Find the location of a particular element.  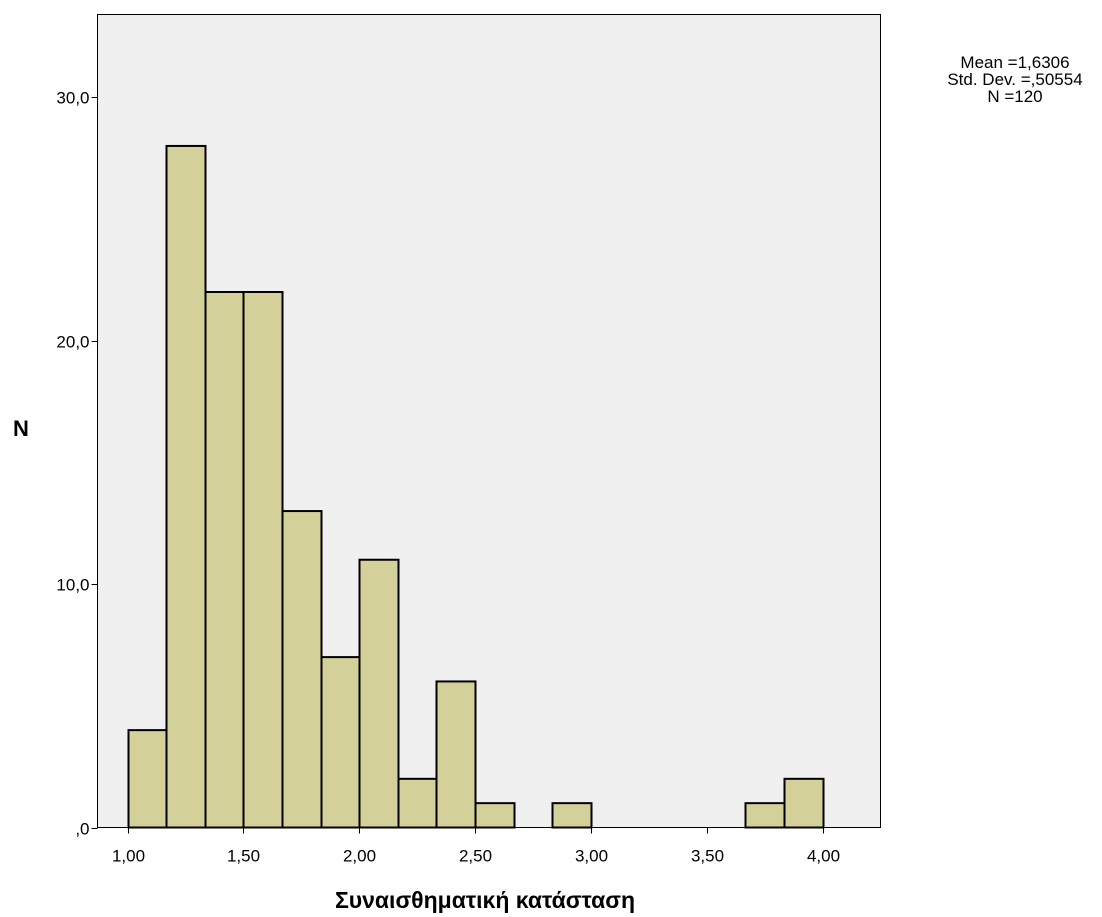

stat-mean: Mean =1,6306 is located at coordinates (1015, 62).